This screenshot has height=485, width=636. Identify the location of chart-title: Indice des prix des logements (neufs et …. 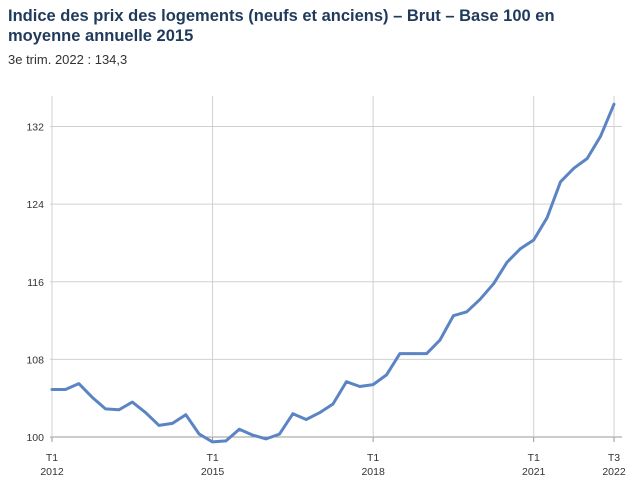
(281, 26).